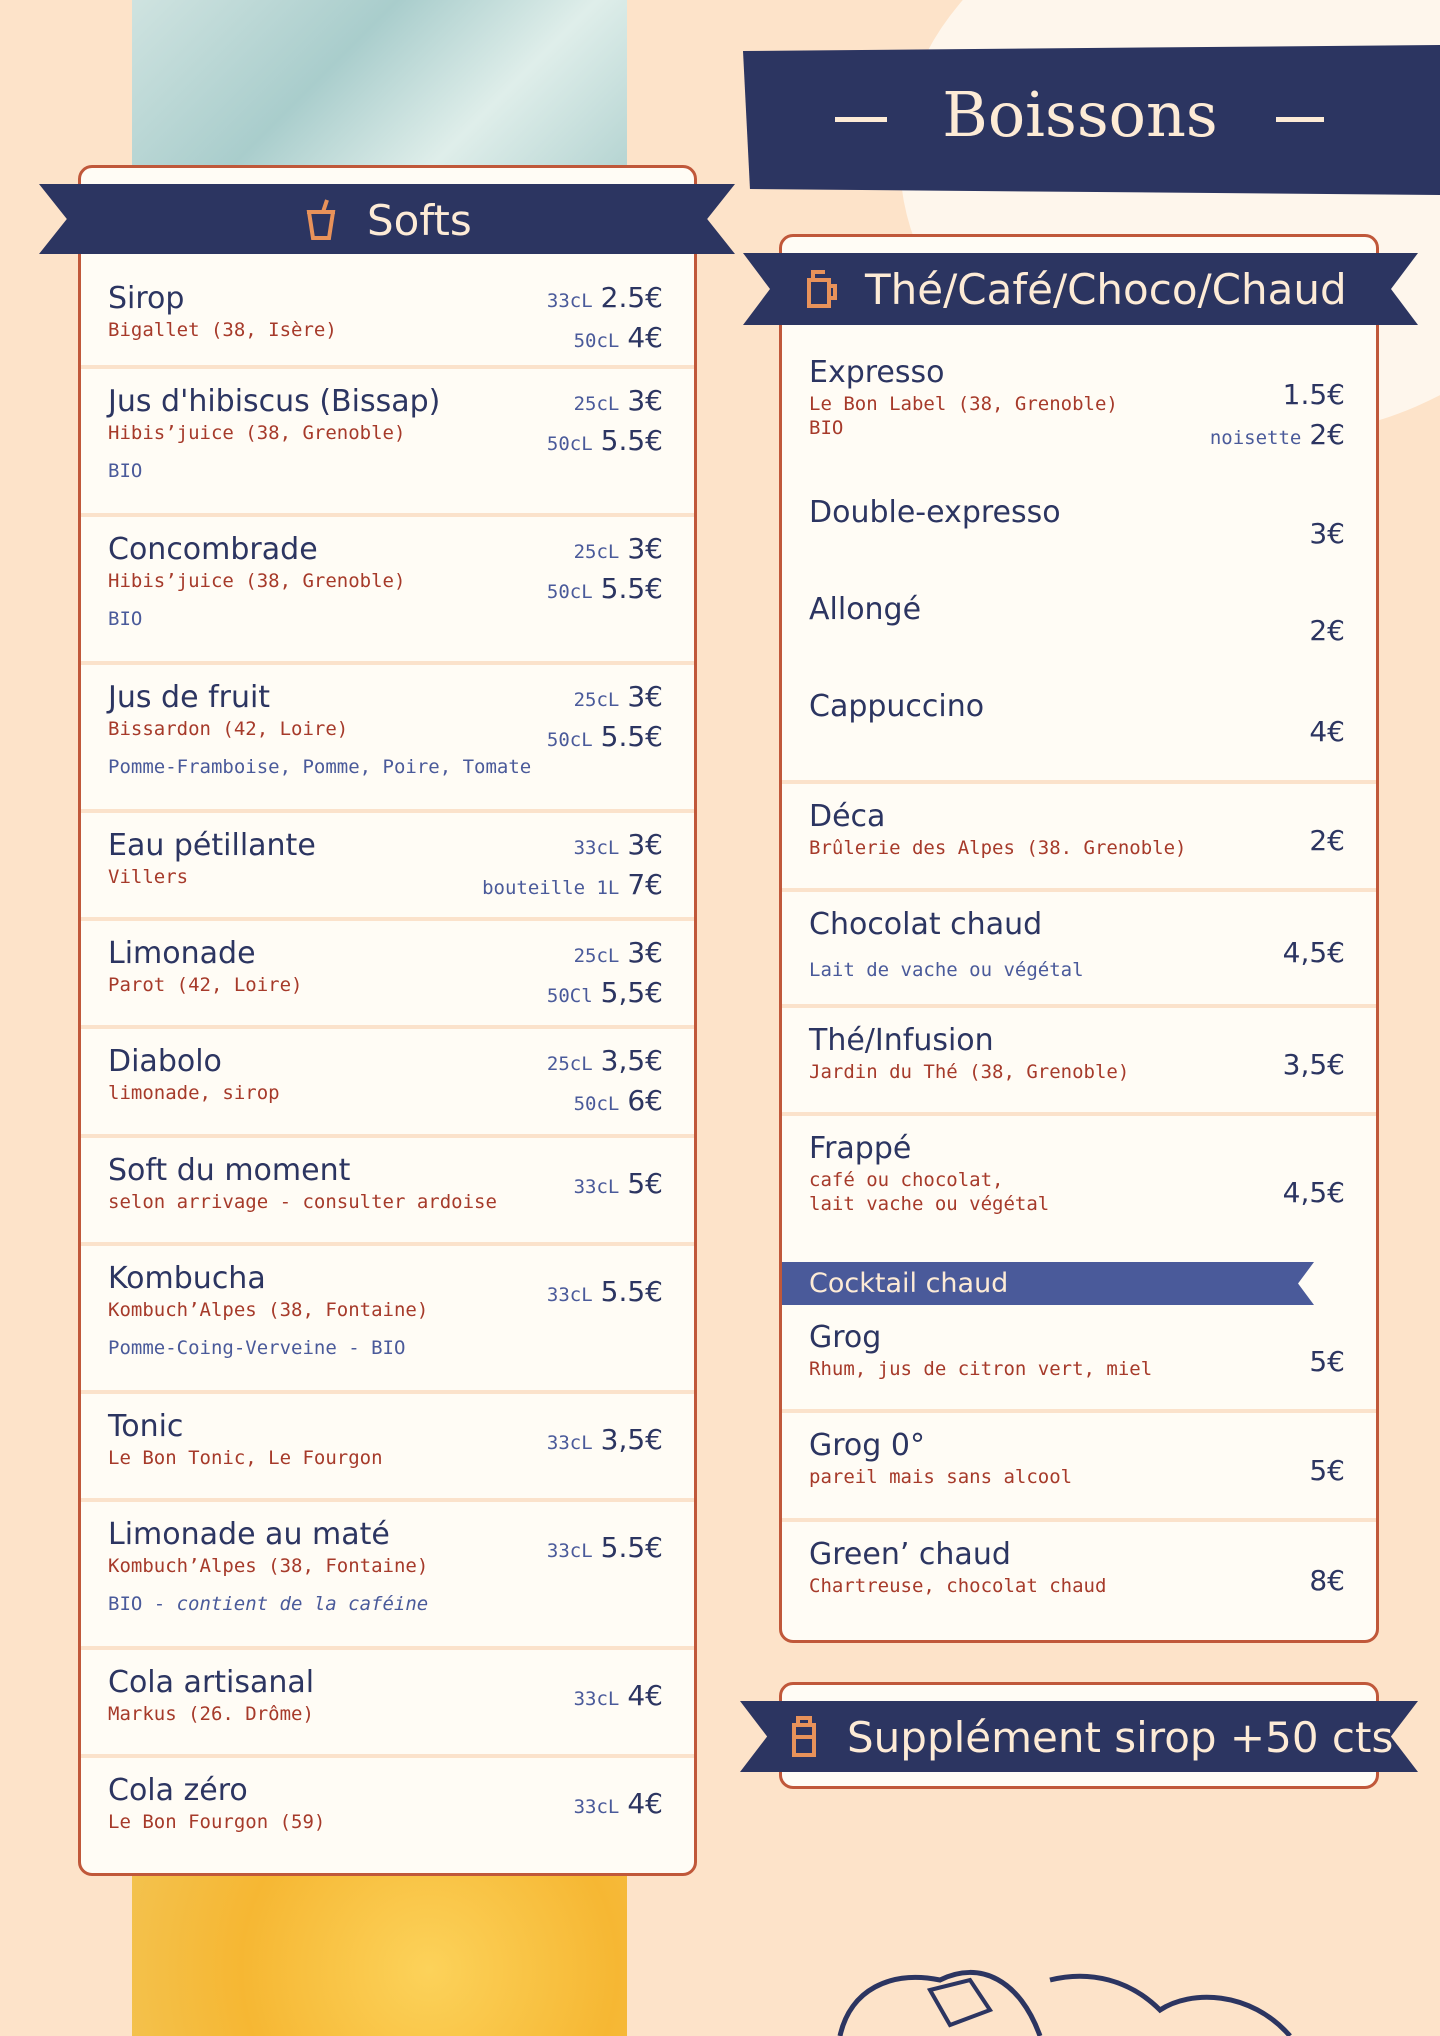 This screenshot has width=1440, height=2036. What do you see at coordinates (969, 1072) in the screenshot?
I see `item-origin: Jardin du Thé (38, Grenoble)` at bounding box center [969, 1072].